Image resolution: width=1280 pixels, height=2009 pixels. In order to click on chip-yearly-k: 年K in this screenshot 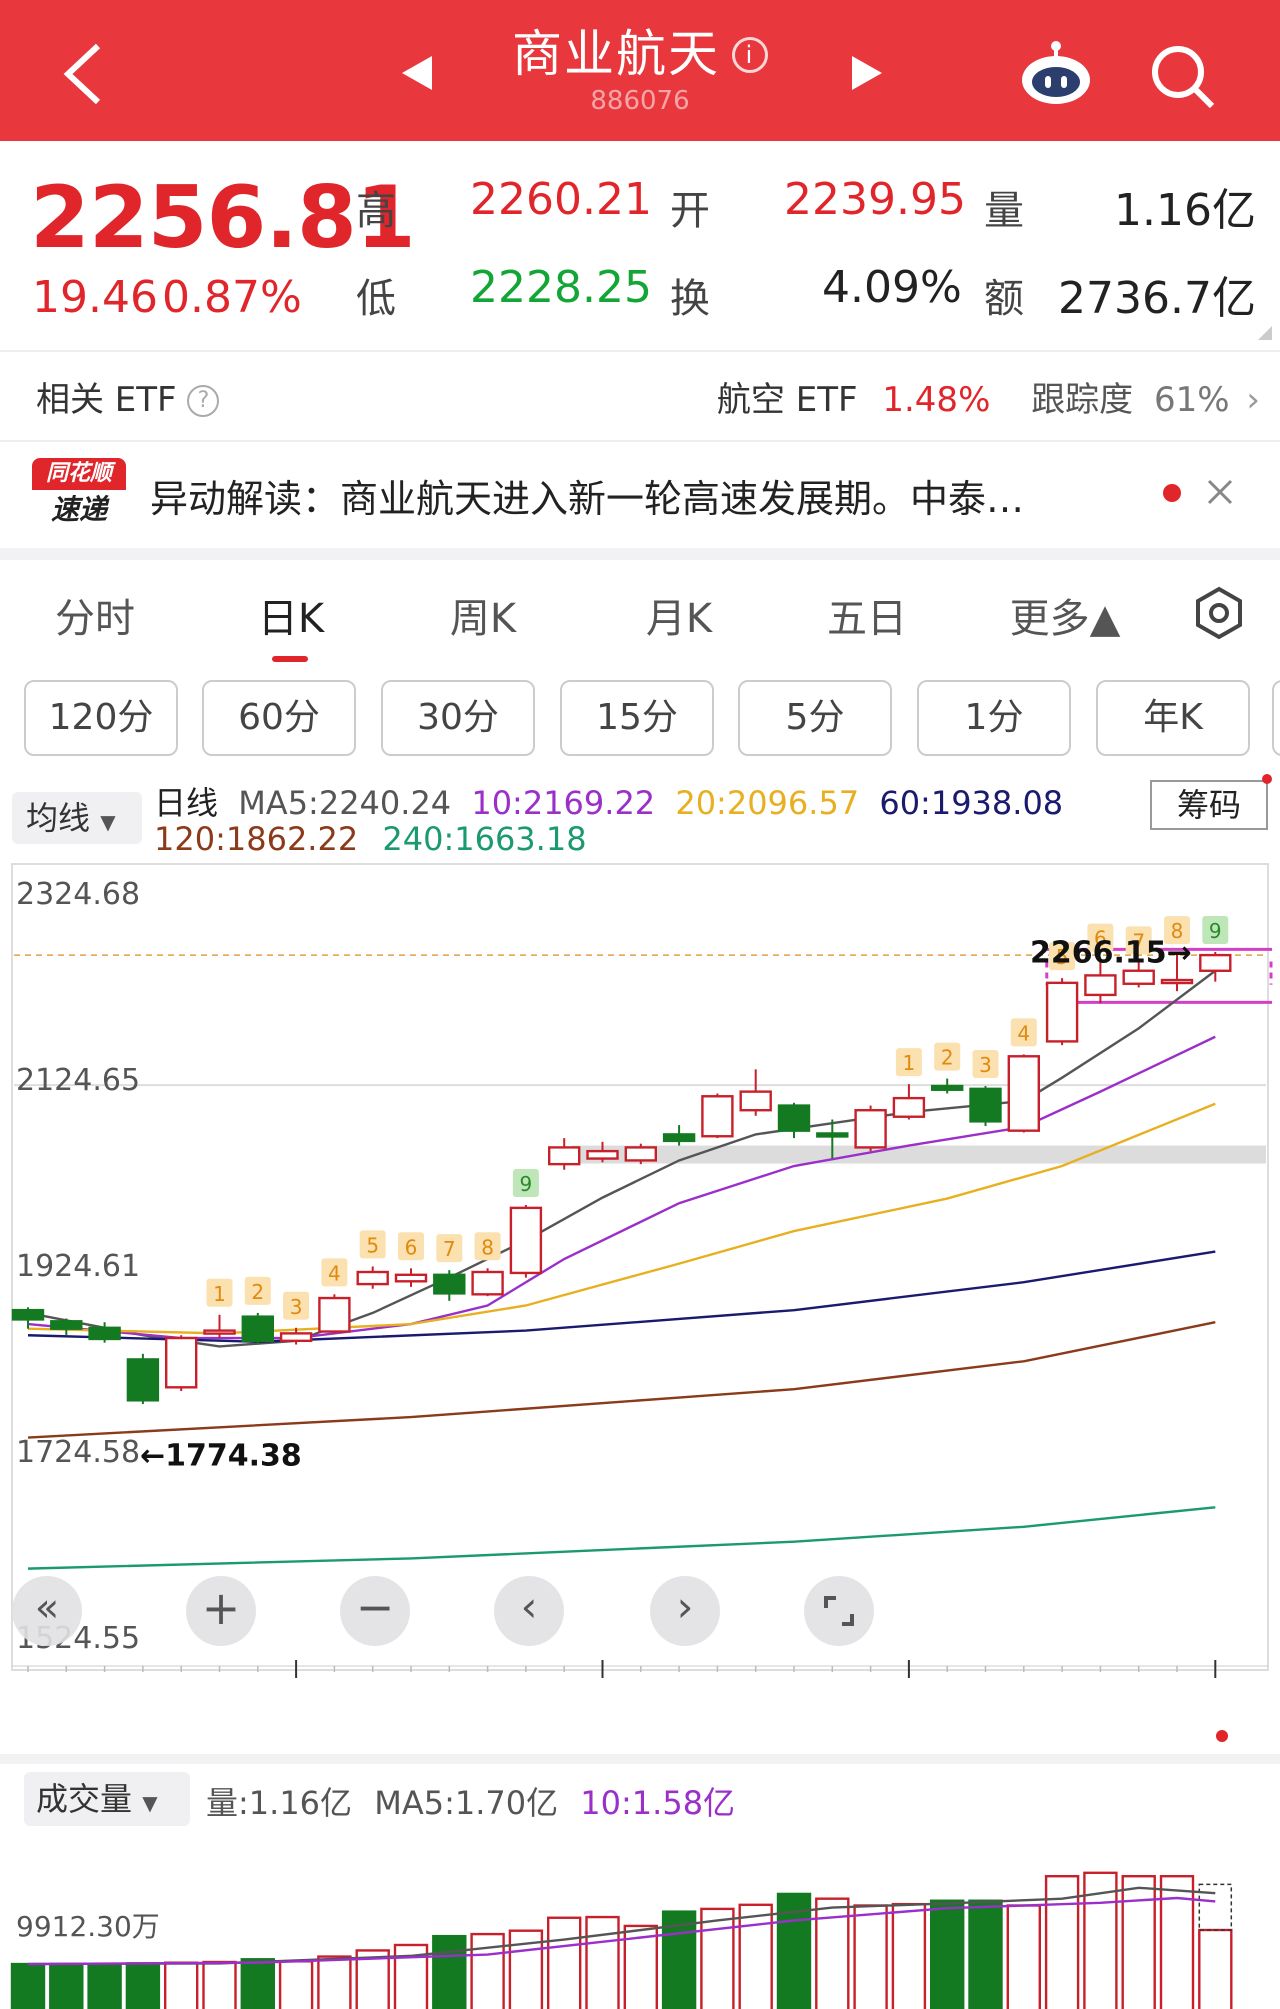, I will do `click(1173, 718)`.